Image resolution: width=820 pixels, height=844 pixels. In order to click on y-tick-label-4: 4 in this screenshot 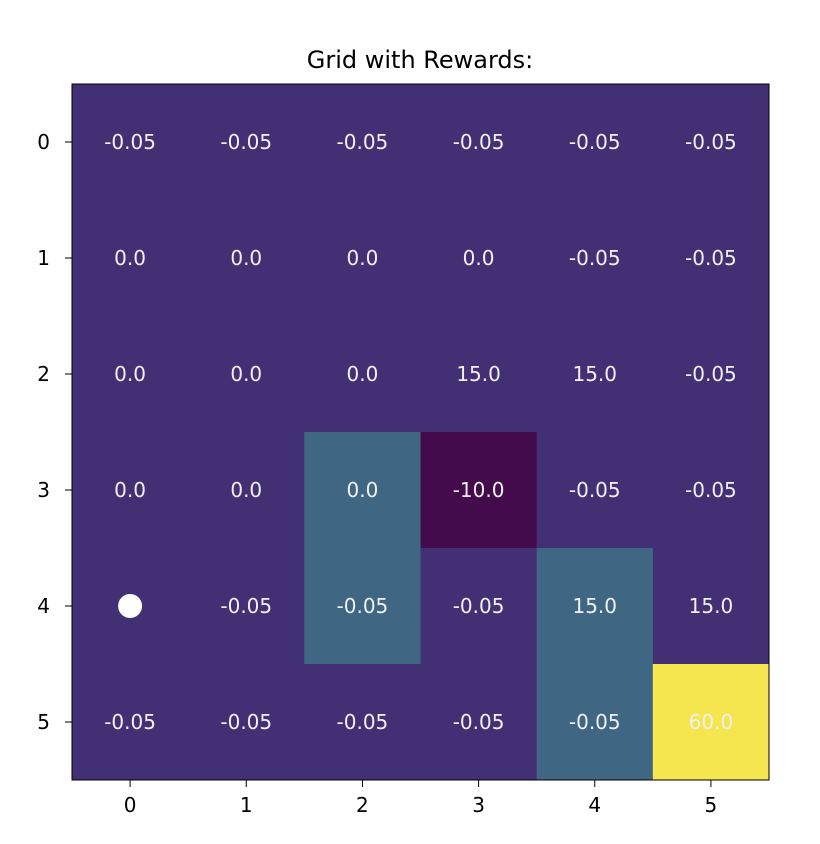, I will do `click(43, 606)`.